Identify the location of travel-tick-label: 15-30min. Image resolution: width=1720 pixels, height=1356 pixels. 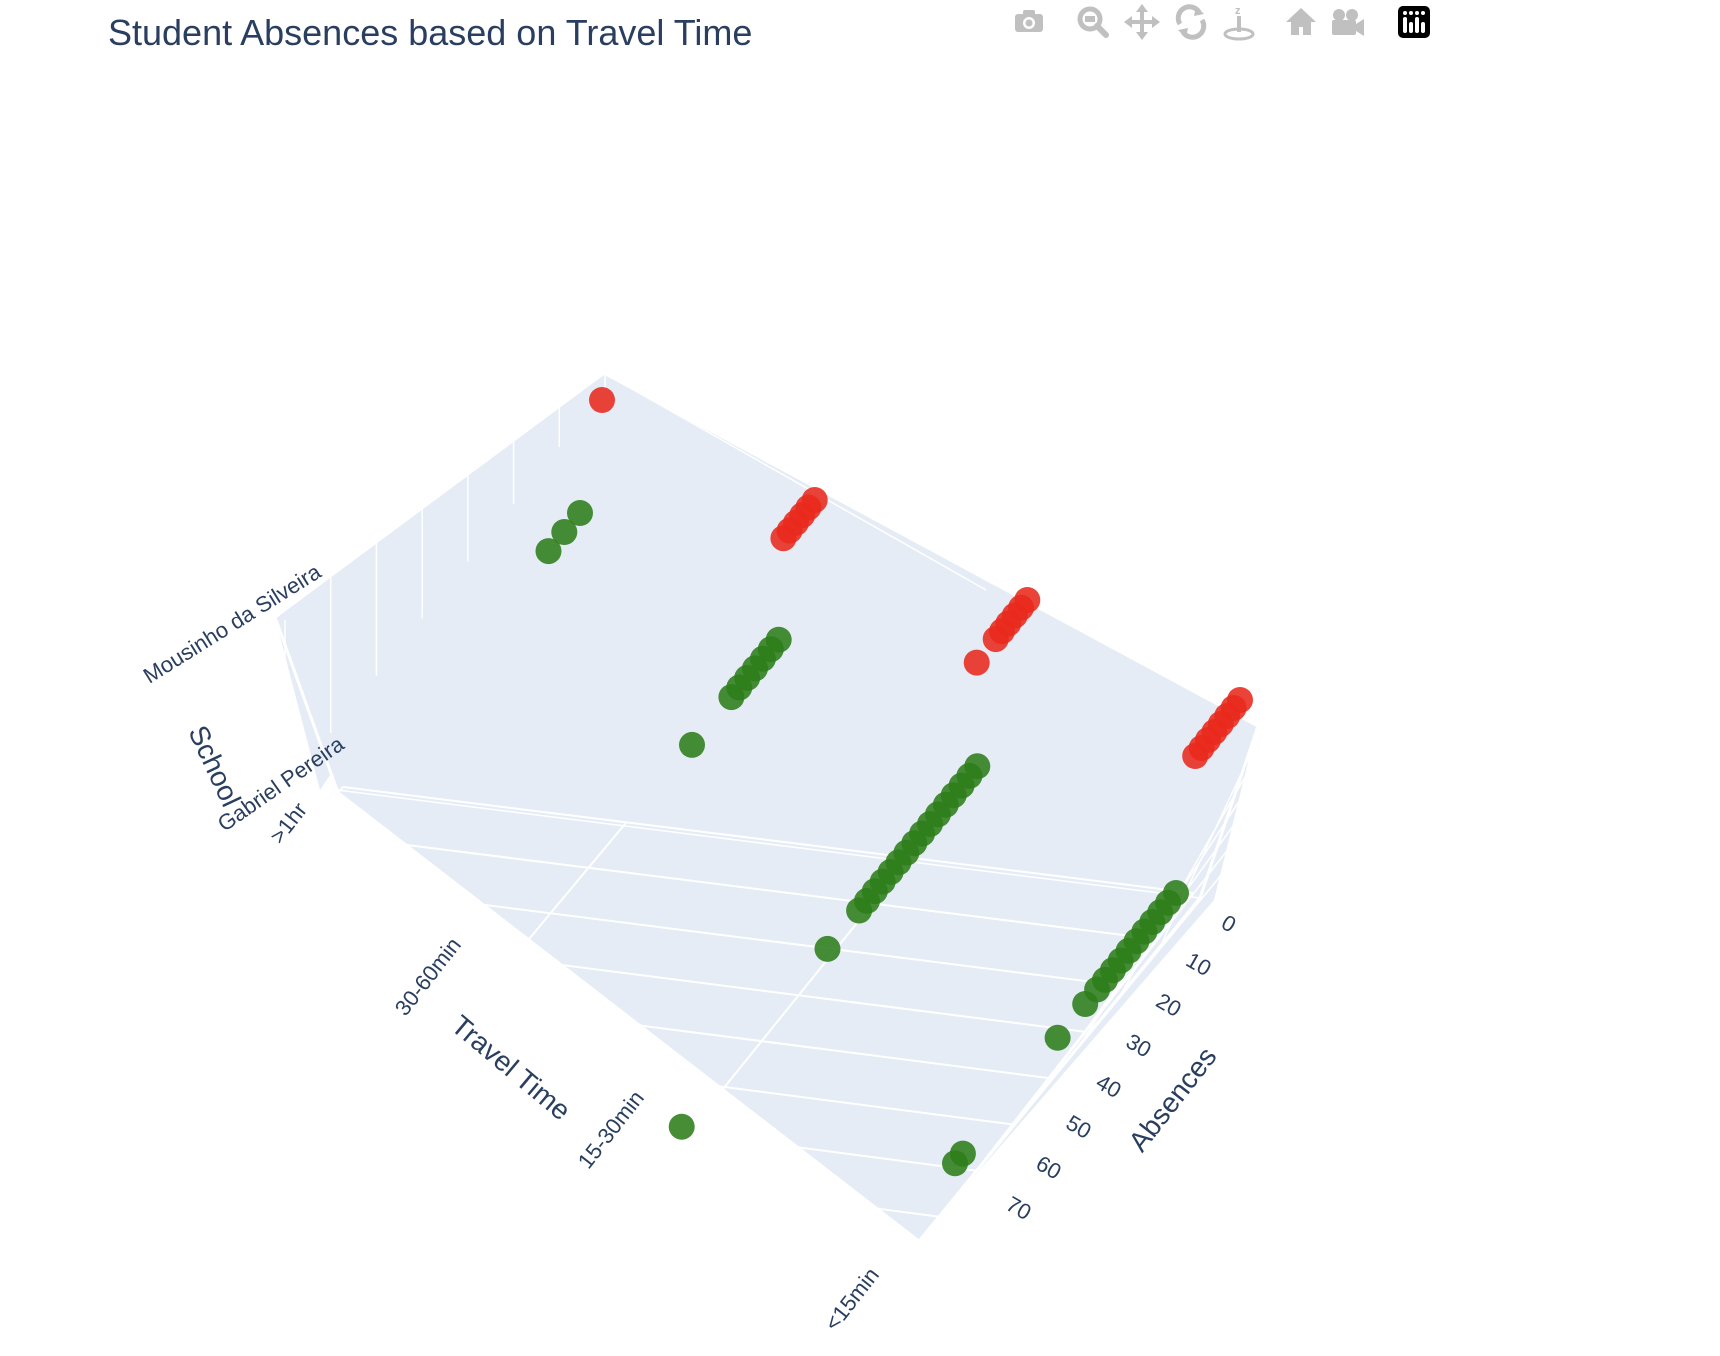
(611, 1130).